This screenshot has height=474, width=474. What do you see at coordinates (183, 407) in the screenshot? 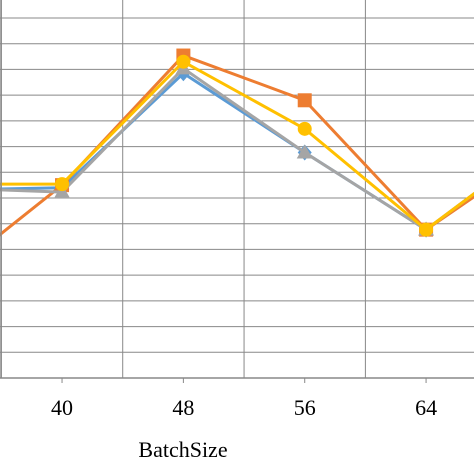
I see `x-tick-label: 48` at bounding box center [183, 407].